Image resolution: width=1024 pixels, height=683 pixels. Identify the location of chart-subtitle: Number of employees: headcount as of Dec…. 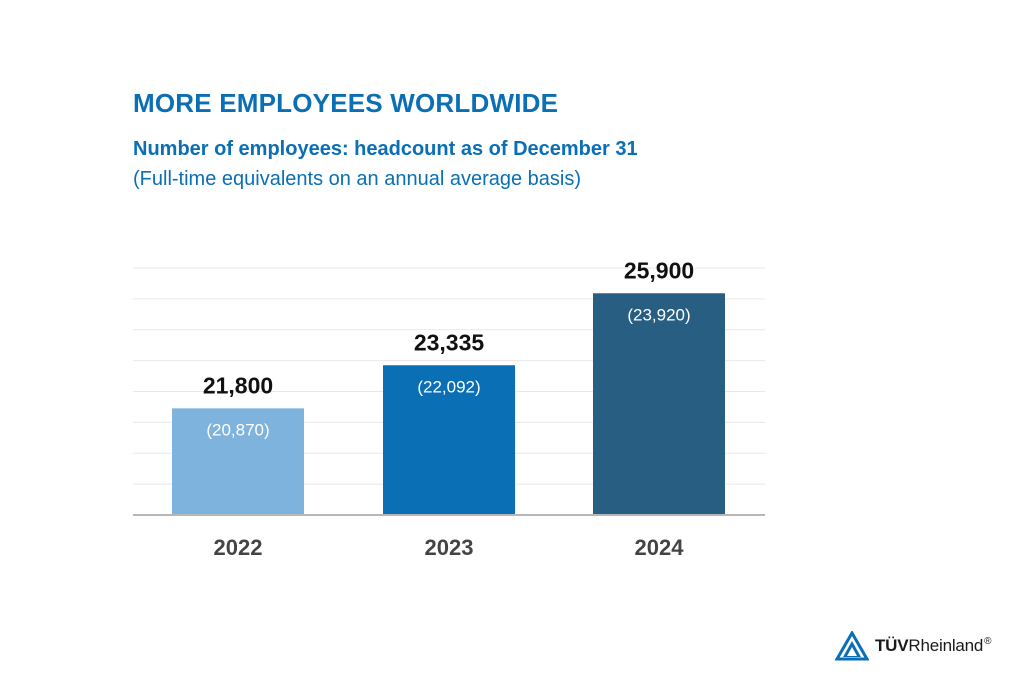
(385, 149).